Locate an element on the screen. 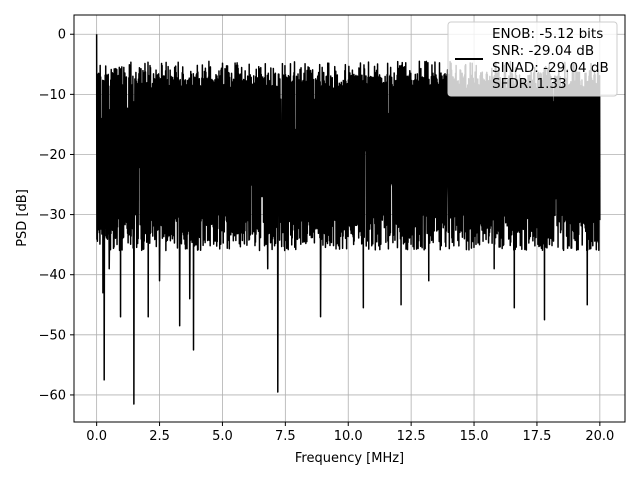  y-tick-label: −20 is located at coordinates (52, 155).